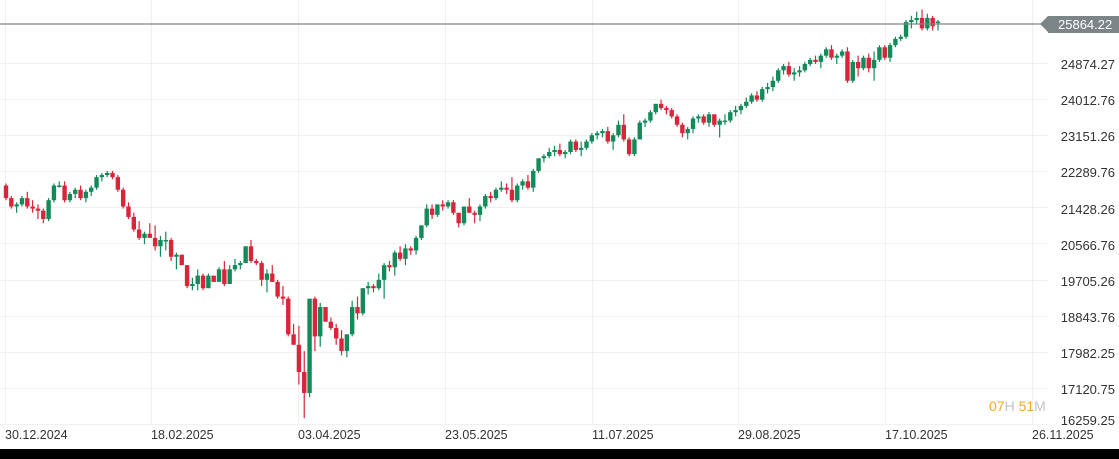  Describe the element at coordinates (36, 435) in the screenshot. I see `date-label: 30.12.2024` at that location.